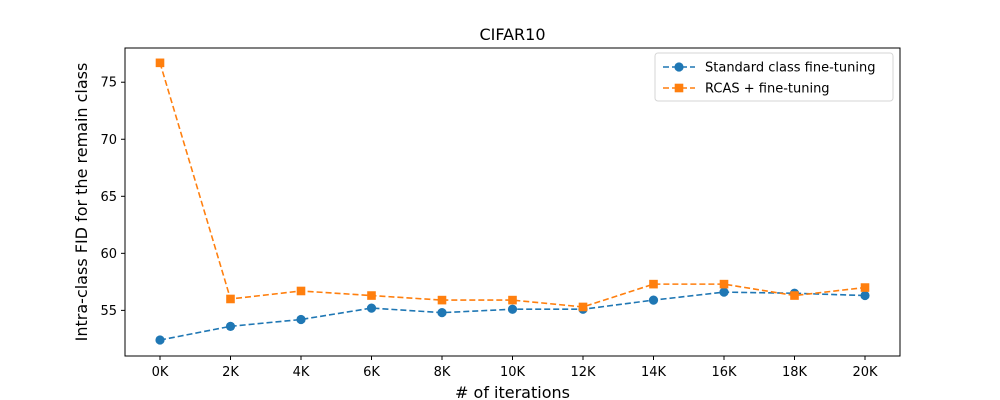 Image resolution: width=1000 pixels, height=400 pixels. I want to click on y-tick-label: 70, so click(108, 140).